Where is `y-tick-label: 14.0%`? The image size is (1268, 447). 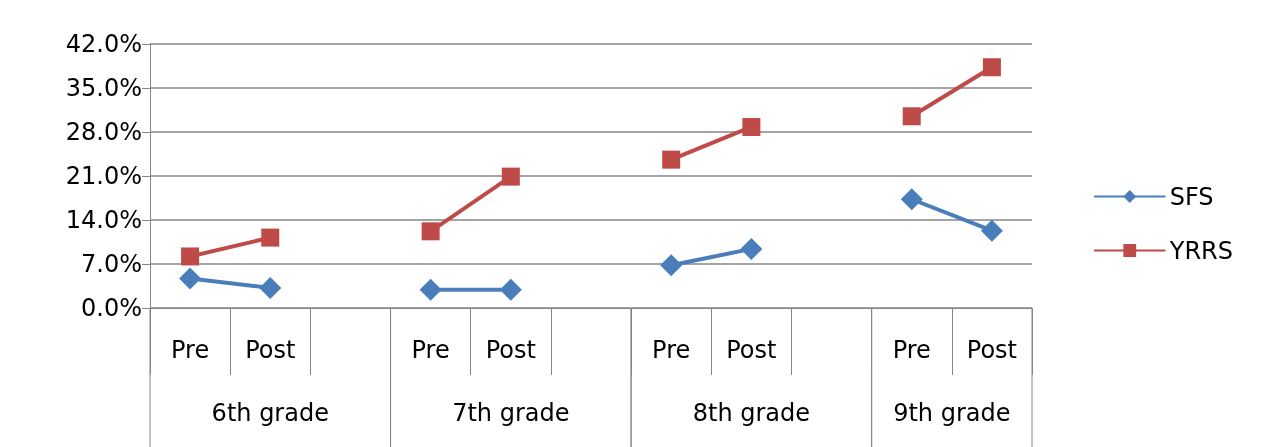 y-tick-label: 14.0% is located at coordinates (103, 220).